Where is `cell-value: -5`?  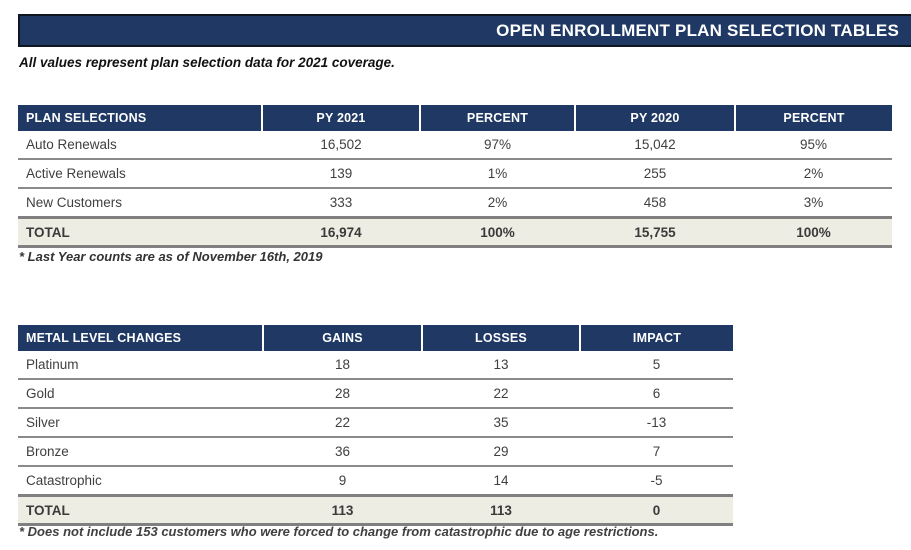 cell-value: -5 is located at coordinates (656, 481).